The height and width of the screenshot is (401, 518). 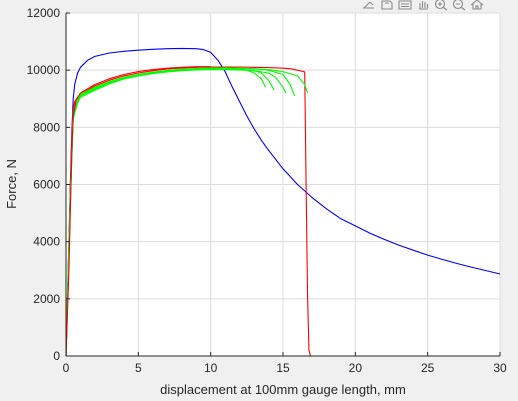 I want to click on zoom-out-icon, so click(x=459, y=5).